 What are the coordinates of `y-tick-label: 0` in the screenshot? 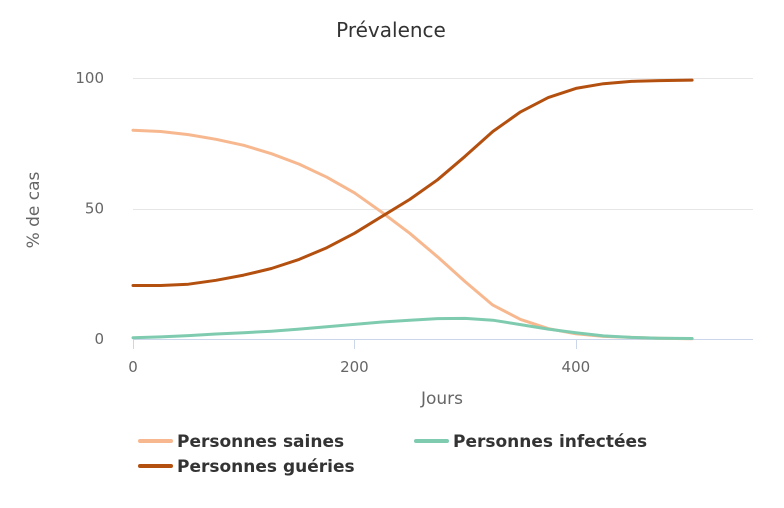 It's located at (99, 339).